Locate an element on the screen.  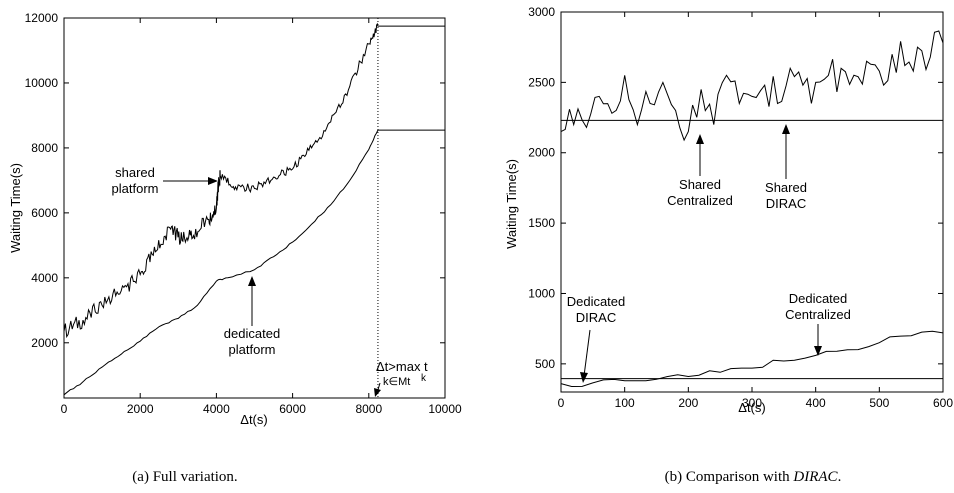
annotation-shared-dirac-arrow is located at coordinates (786, 151).